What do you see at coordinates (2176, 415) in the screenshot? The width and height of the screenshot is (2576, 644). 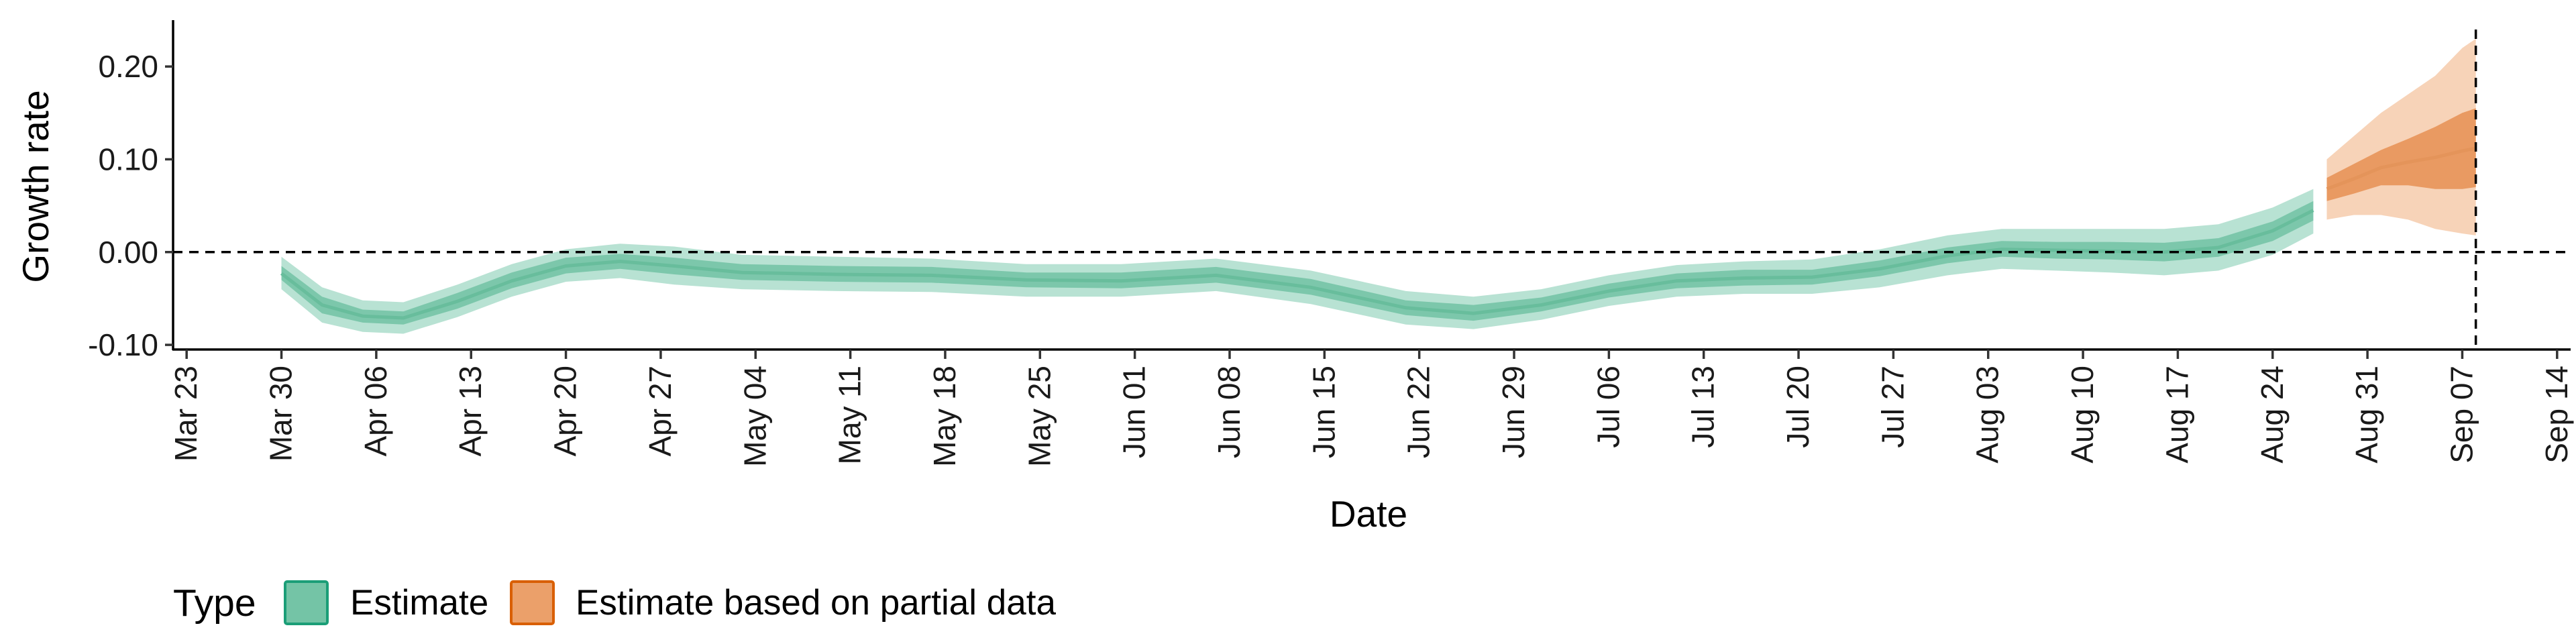 I see `x-tick-label: Aug 17` at bounding box center [2176, 415].